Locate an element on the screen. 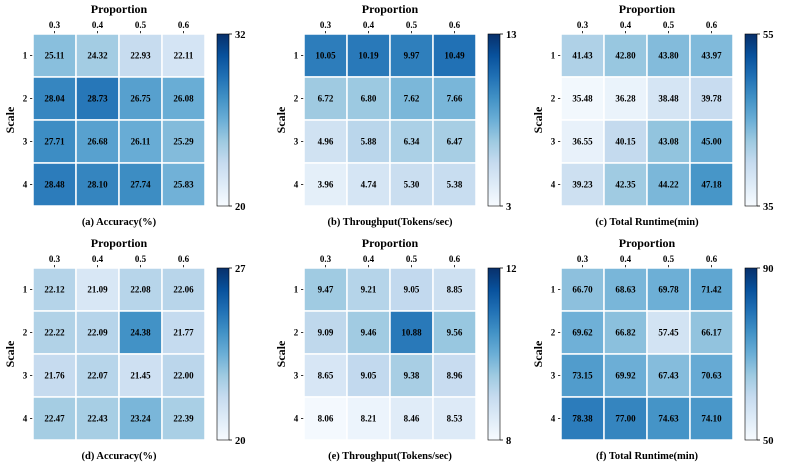  panel-caption: (a) Accuracy(%) is located at coordinates (119, 222).